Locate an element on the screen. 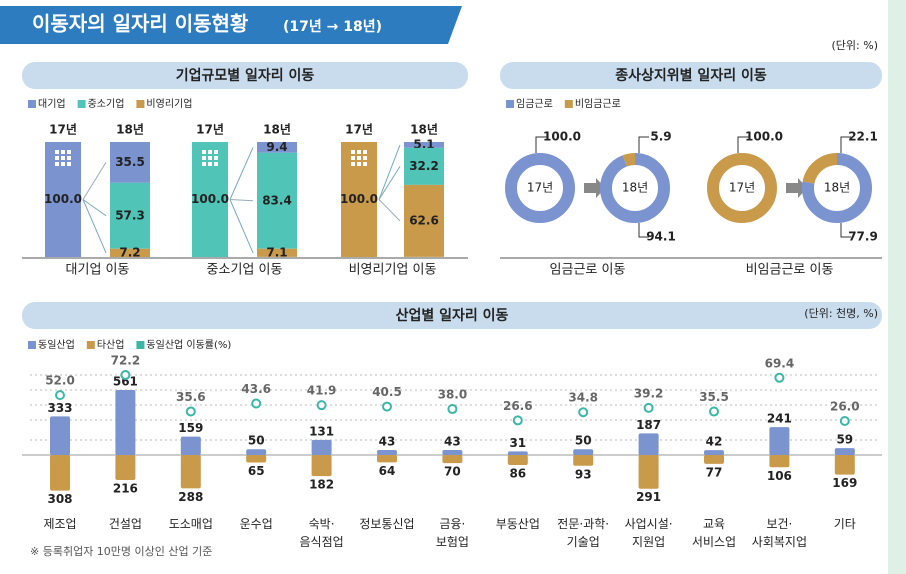 This screenshot has height=574, width=906. rate-label: 52.0 is located at coordinates (60, 381).